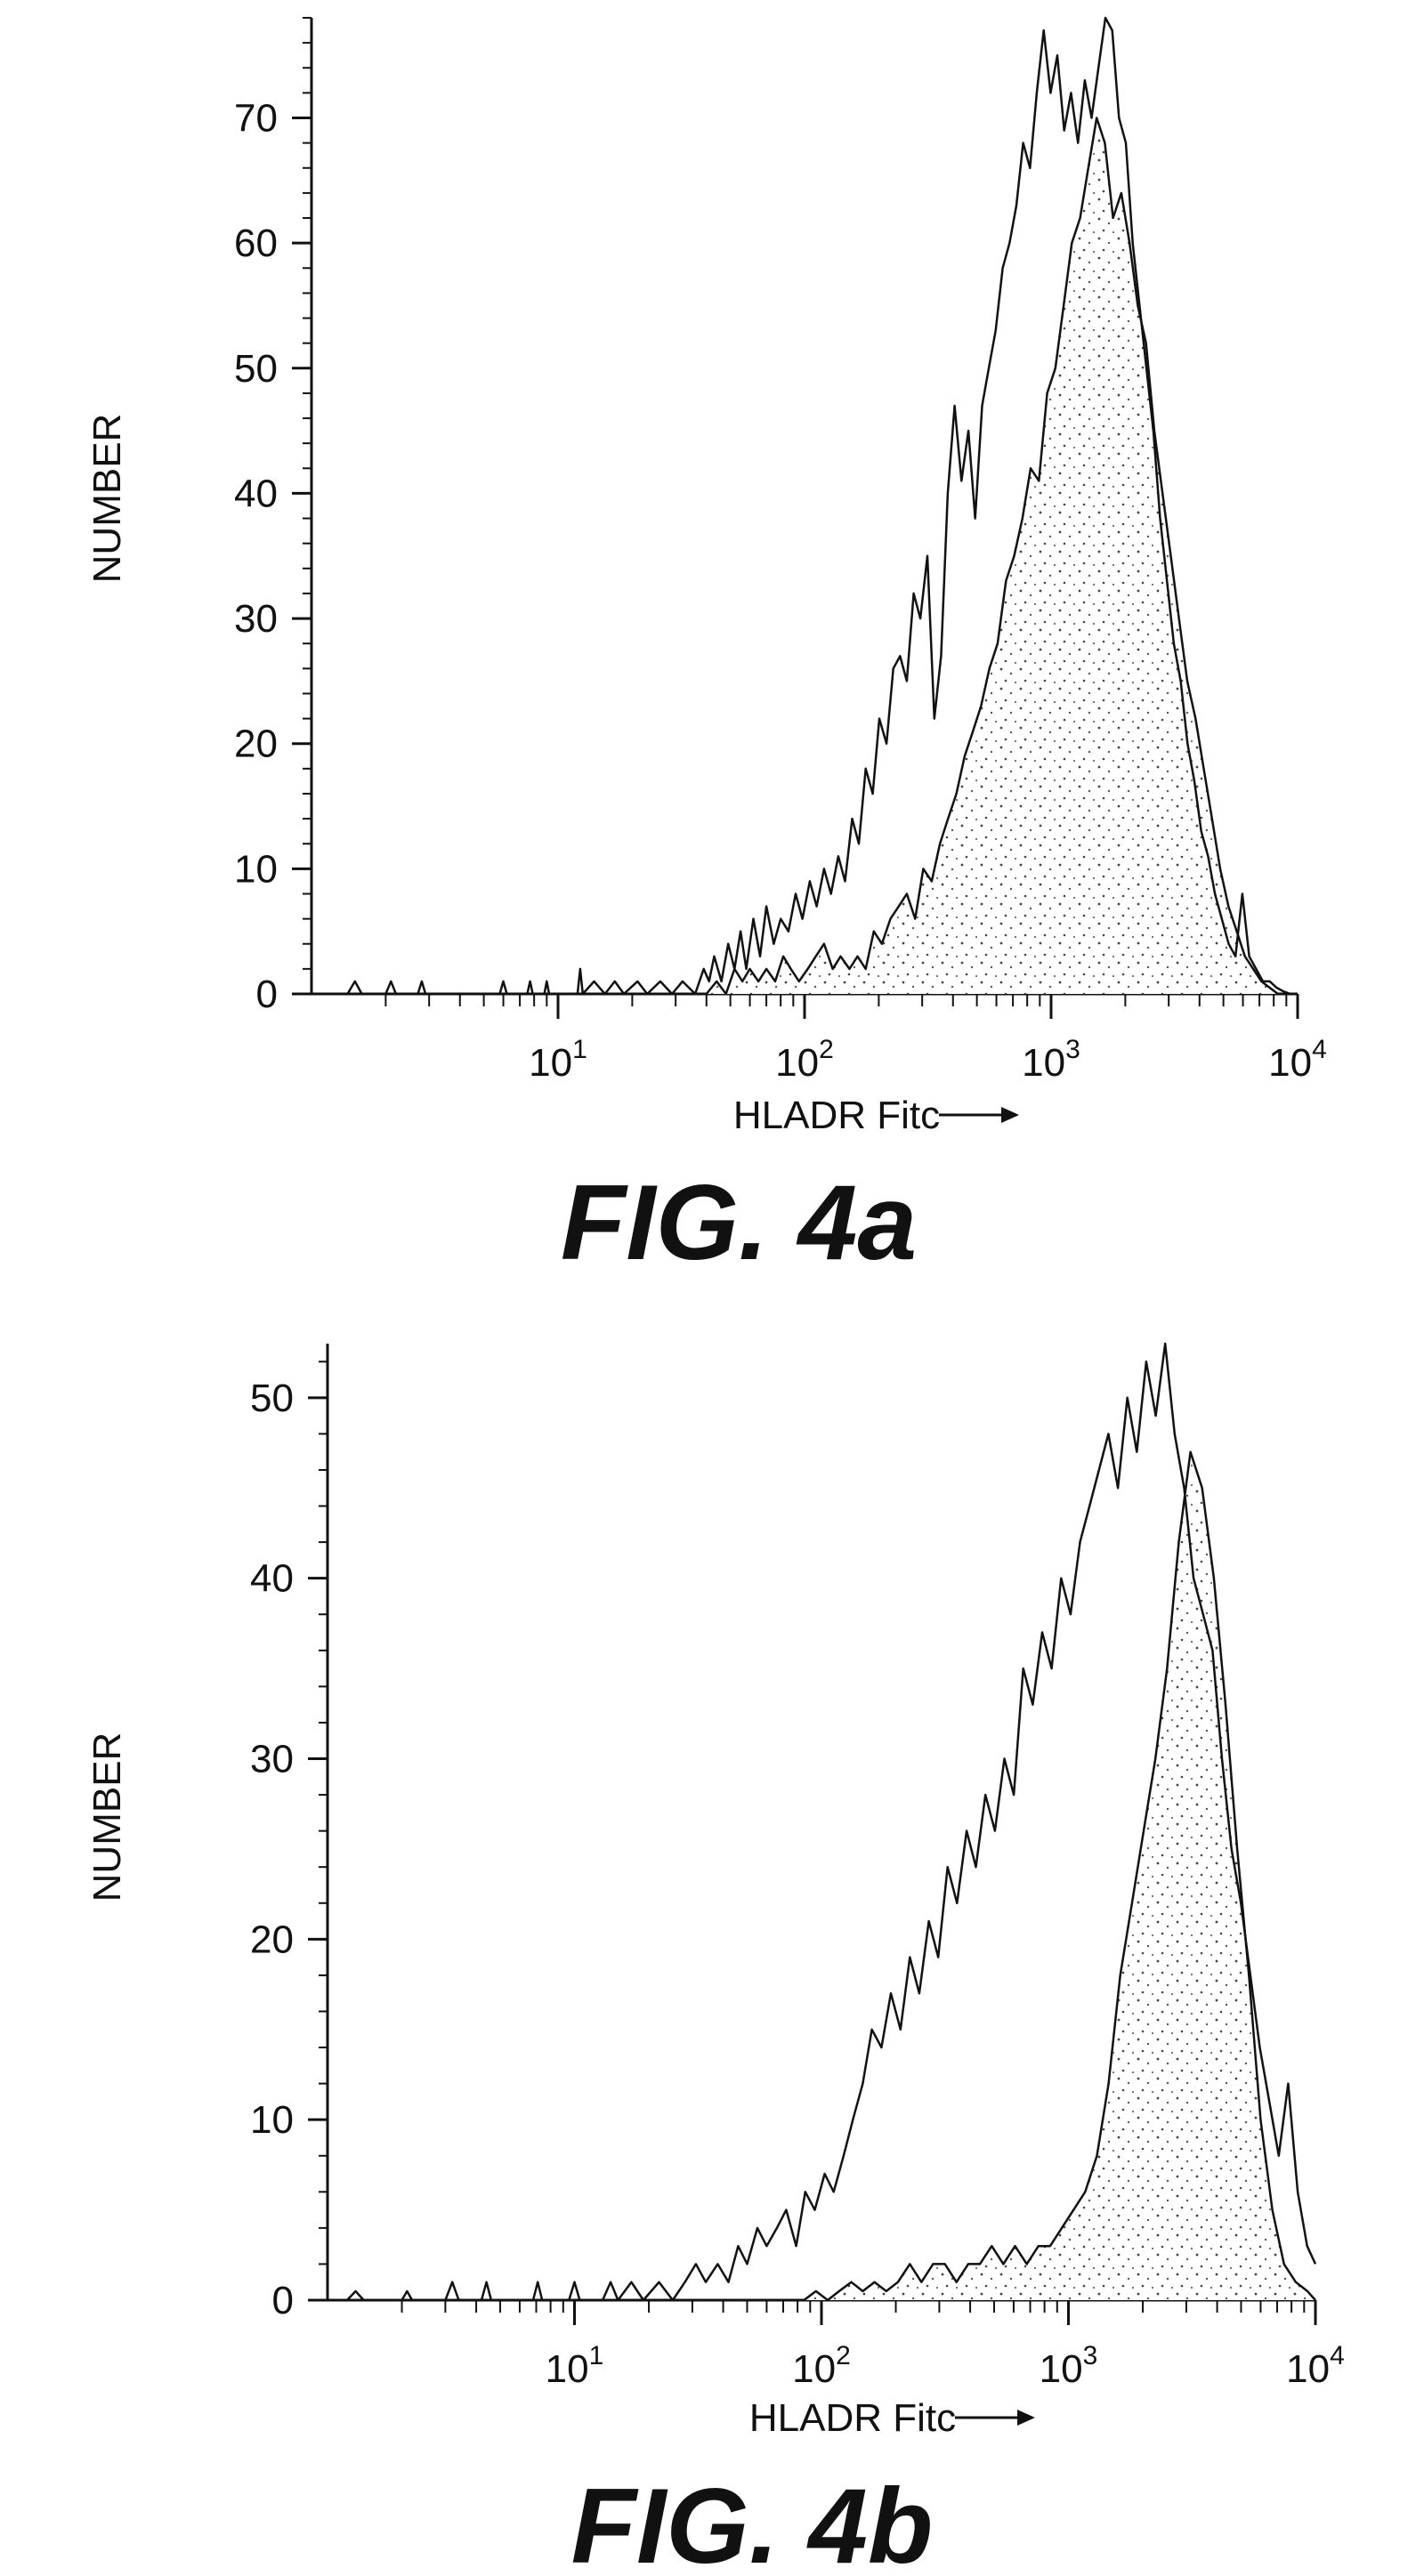  I want to click on stippled-histogram-area-4a, so click(993, 556).